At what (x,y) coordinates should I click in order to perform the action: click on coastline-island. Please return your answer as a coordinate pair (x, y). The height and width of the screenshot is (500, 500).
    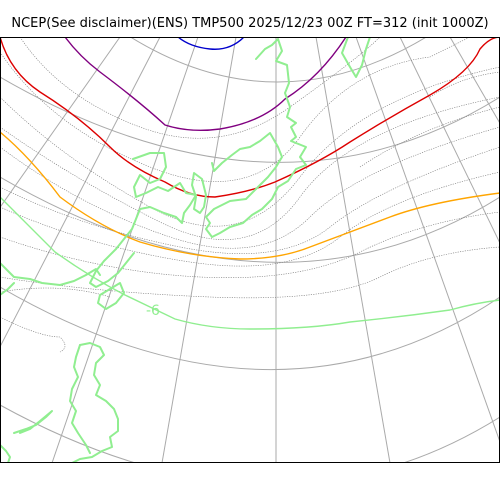
    Looking at the image, I should click on (356, 57).